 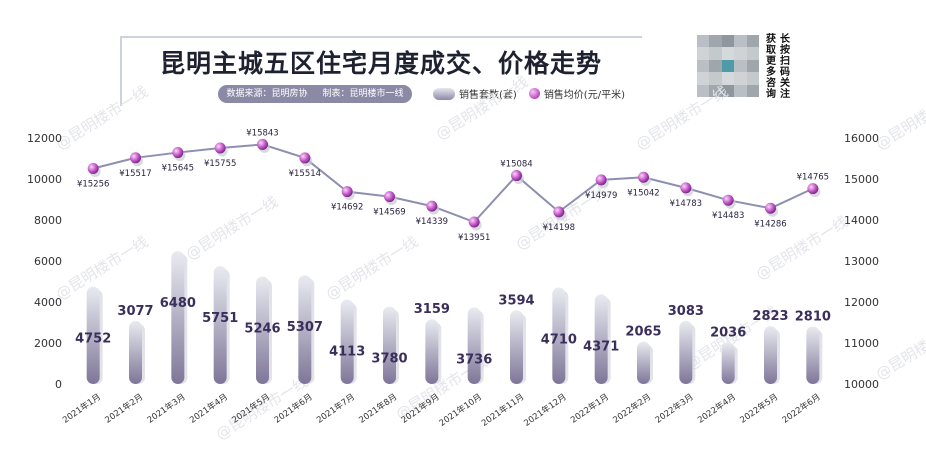 I want to click on bar-value-label: 5751, so click(x=220, y=318).